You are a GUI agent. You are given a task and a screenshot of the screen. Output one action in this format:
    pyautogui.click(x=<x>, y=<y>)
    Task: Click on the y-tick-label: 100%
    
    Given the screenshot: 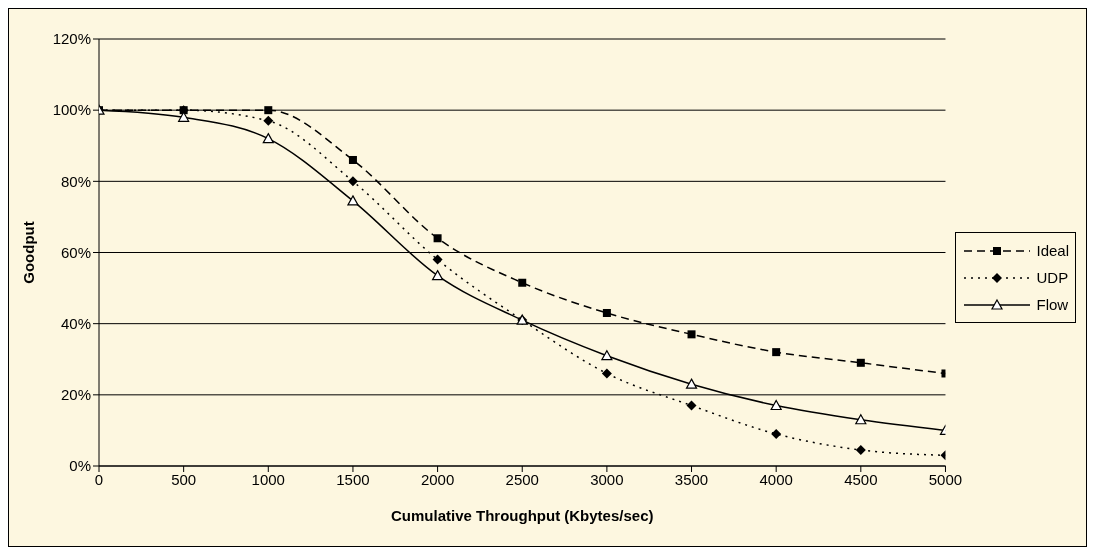 What is the action you would take?
    pyautogui.click(x=71, y=110)
    